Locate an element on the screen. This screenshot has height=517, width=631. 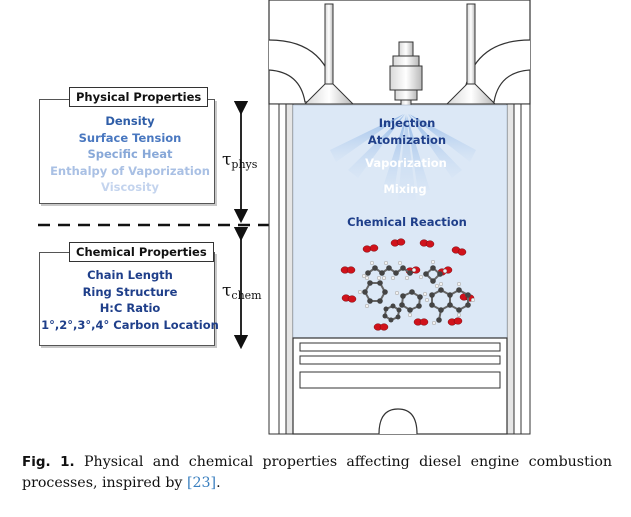
spray-plumes is located at coordinates (403, 157).